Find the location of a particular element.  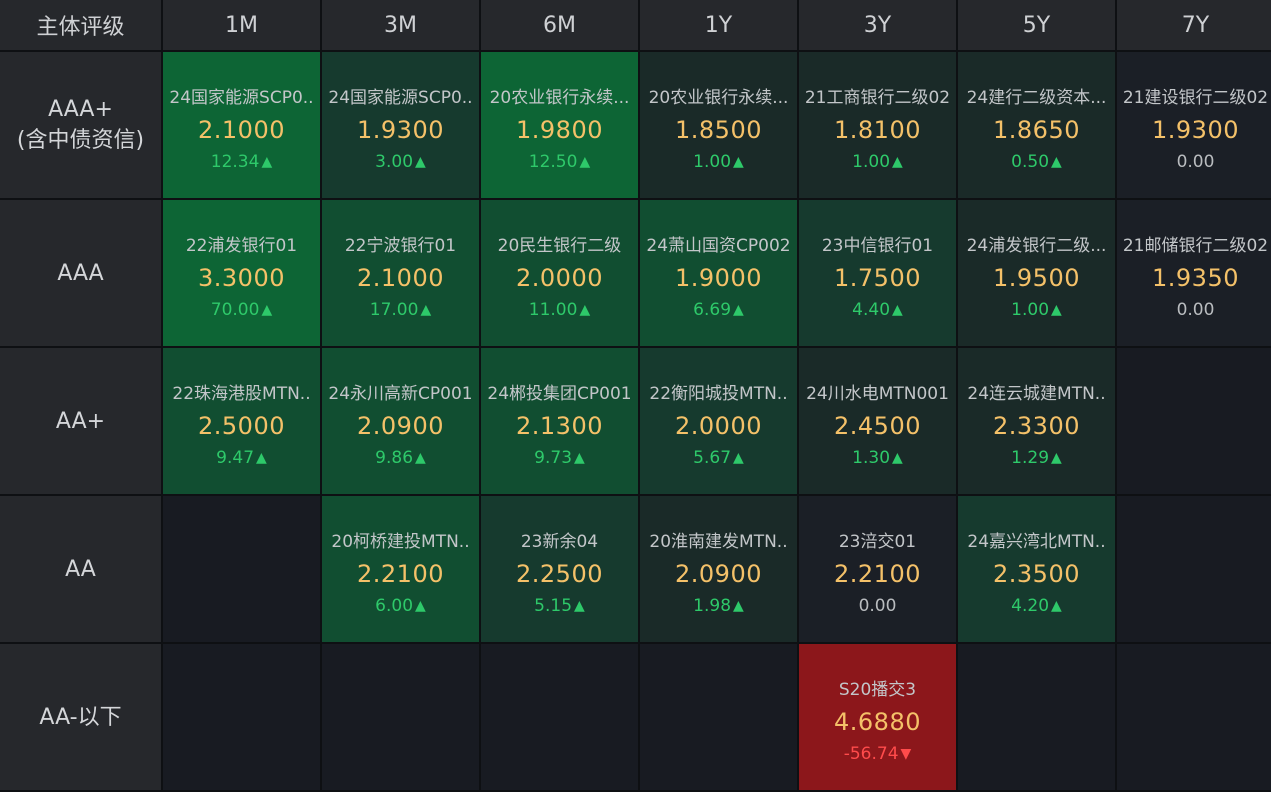

yield-change: 9.86 ▲ is located at coordinates (400, 458).